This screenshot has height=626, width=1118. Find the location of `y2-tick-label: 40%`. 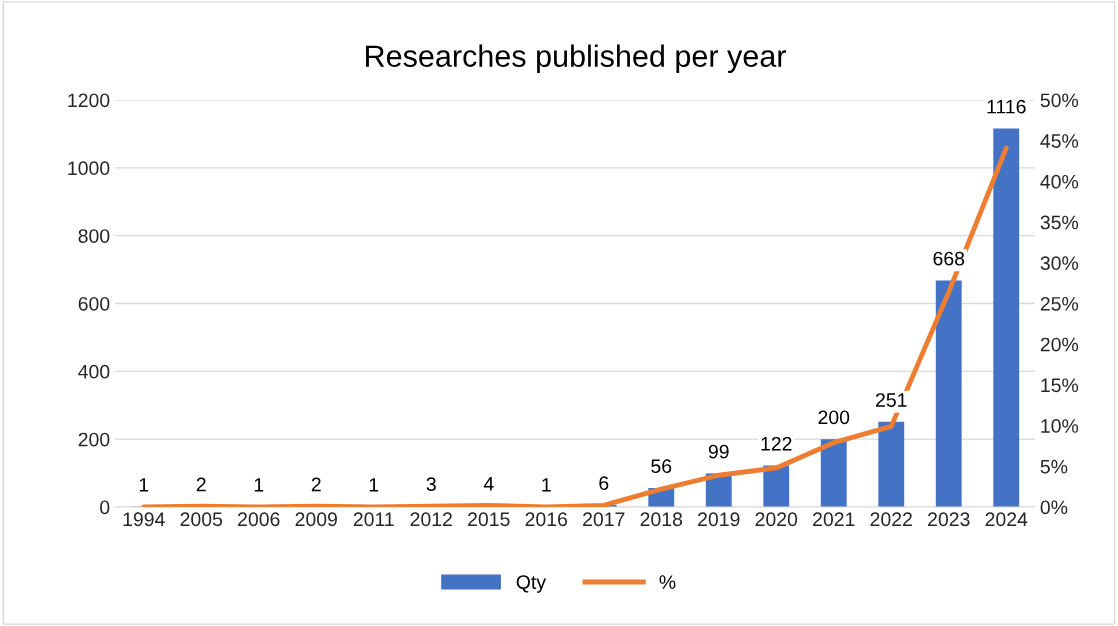

y2-tick-label: 40% is located at coordinates (1059, 181).